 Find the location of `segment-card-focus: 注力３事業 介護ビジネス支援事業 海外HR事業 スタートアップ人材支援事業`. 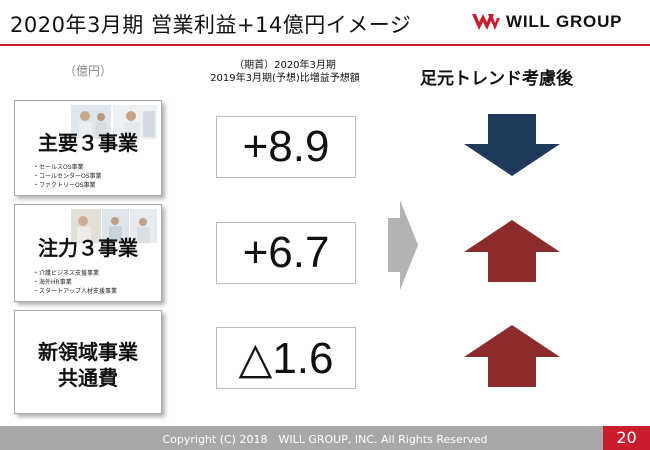

segment-card-focus: 注力３事業 介護ビジネス支援事業 海外HR事業 スタートアップ人材支援事業 is located at coordinates (88, 253).